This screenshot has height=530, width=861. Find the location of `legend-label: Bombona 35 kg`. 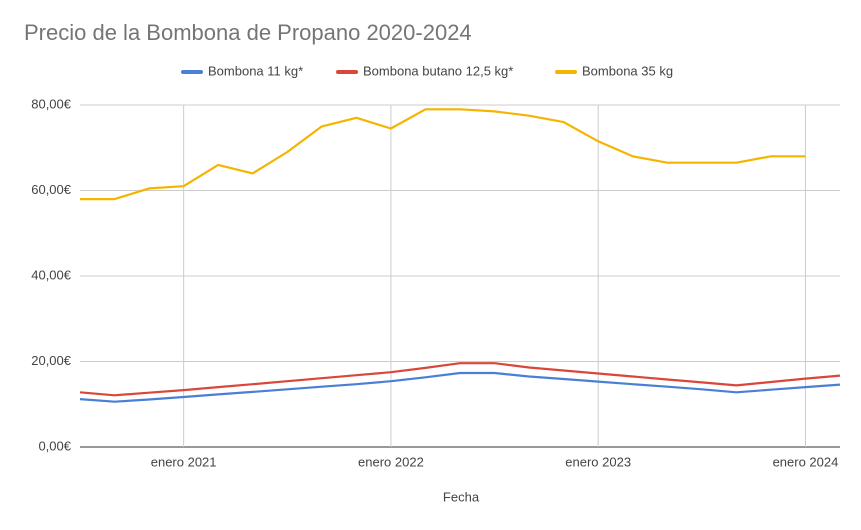

legend-label: Bombona 35 kg is located at coordinates (627, 70).